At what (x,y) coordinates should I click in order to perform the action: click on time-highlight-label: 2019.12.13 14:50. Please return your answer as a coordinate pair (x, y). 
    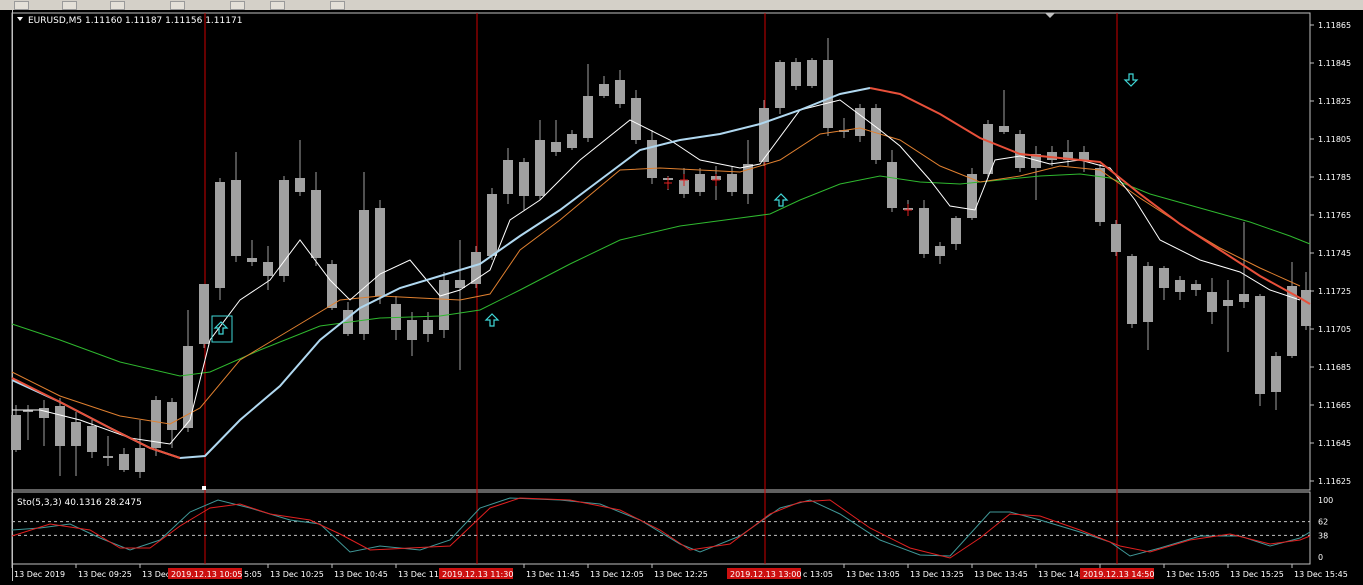
    Looking at the image, I should click on (1118, 574).